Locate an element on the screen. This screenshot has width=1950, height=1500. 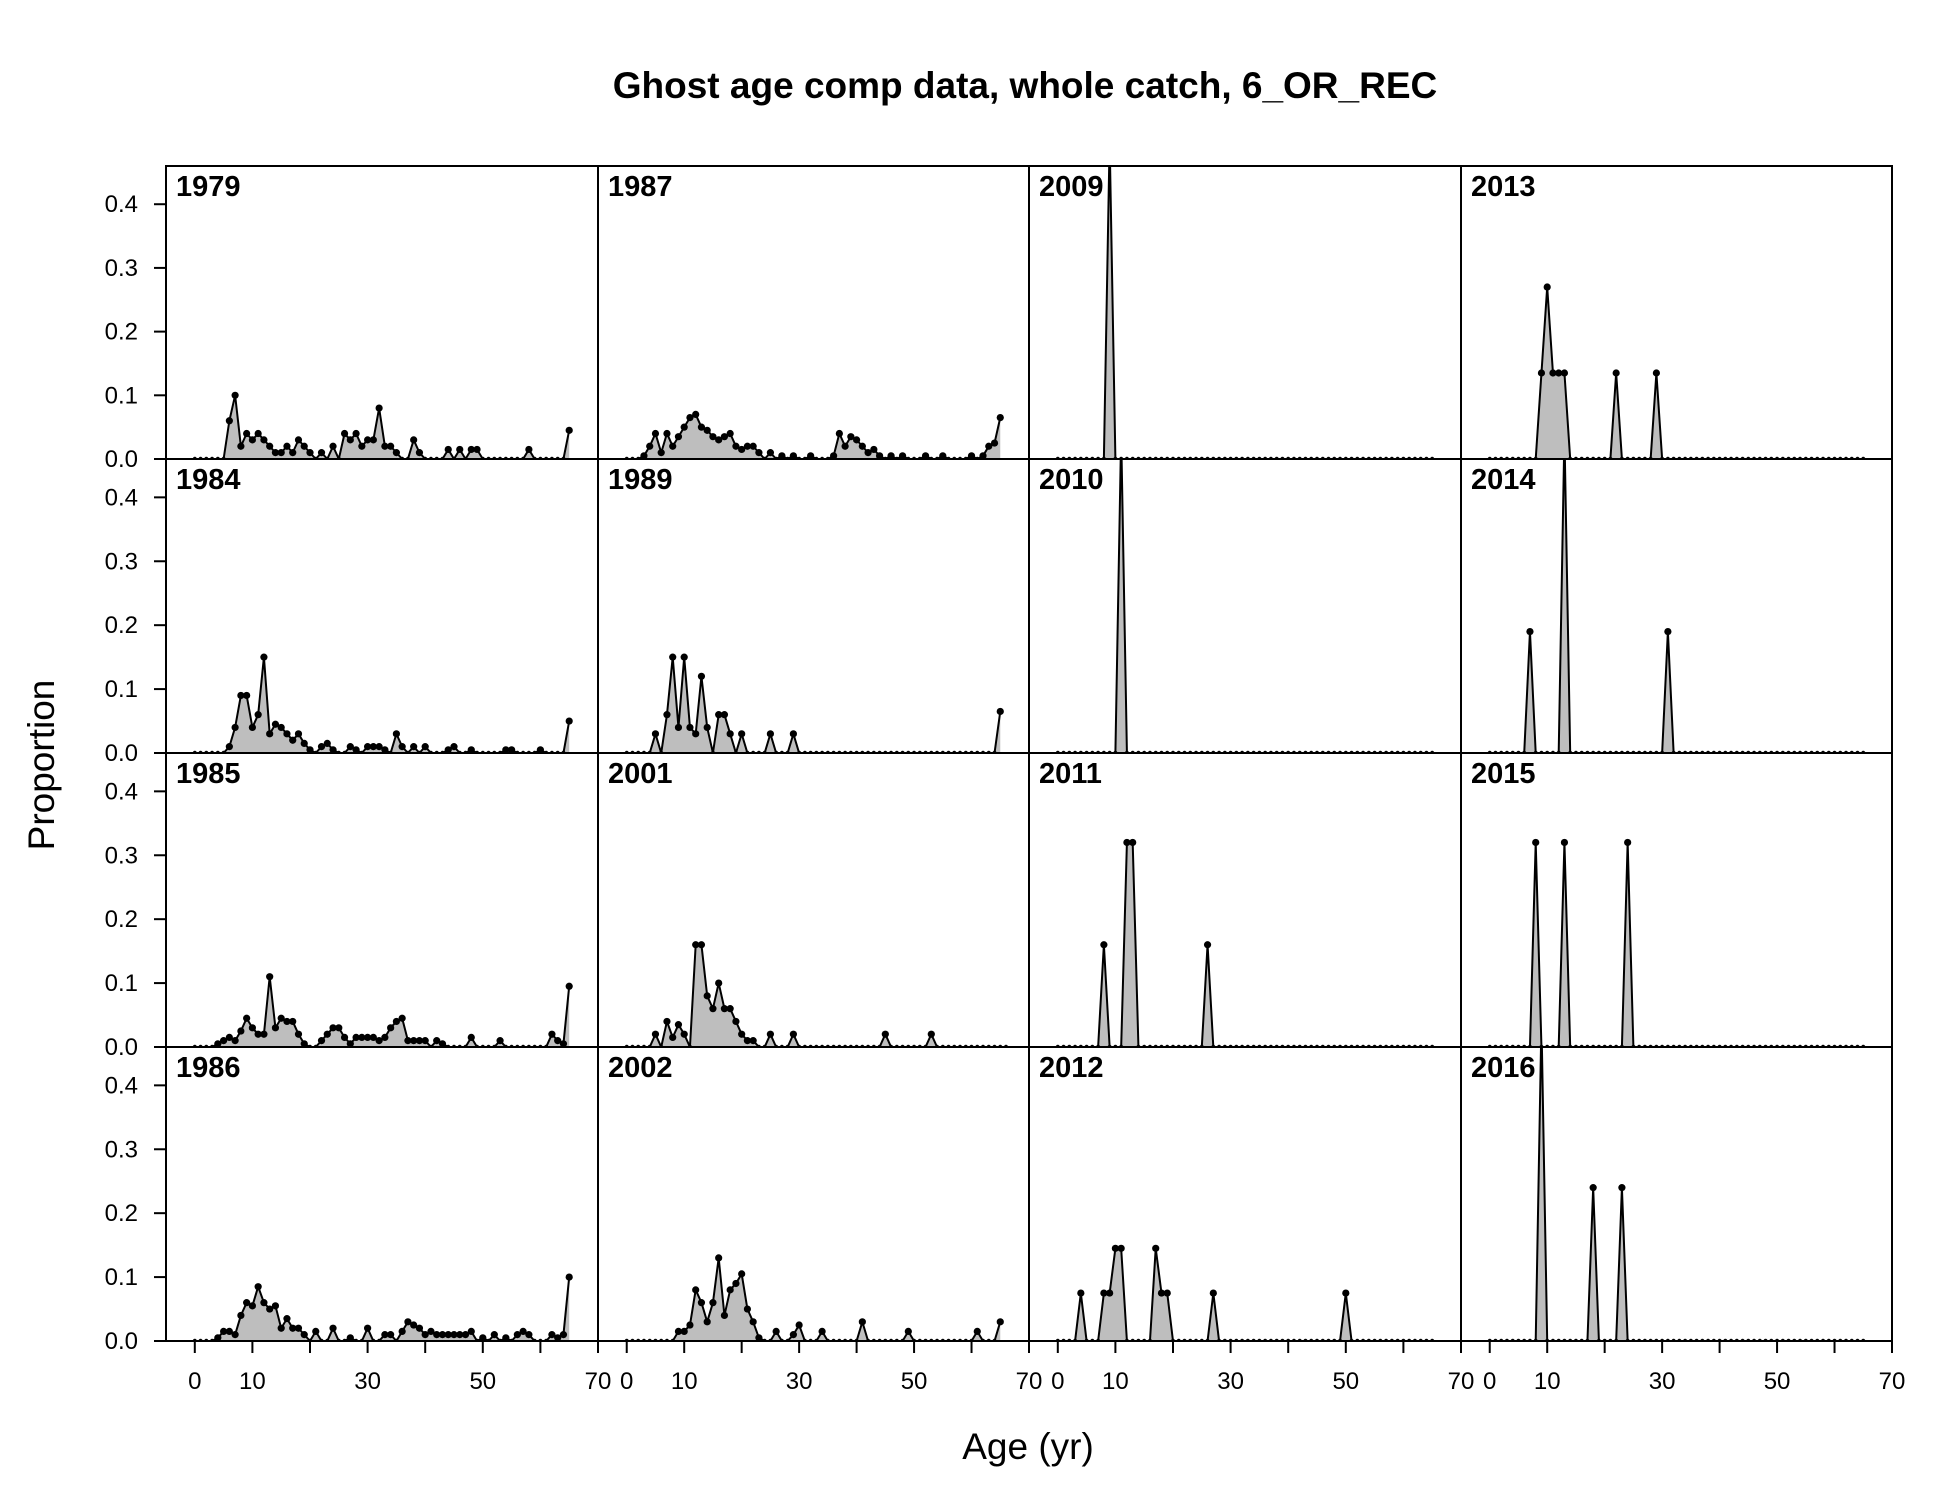
panel-2010-plot is located at coordinates (1245, 606).